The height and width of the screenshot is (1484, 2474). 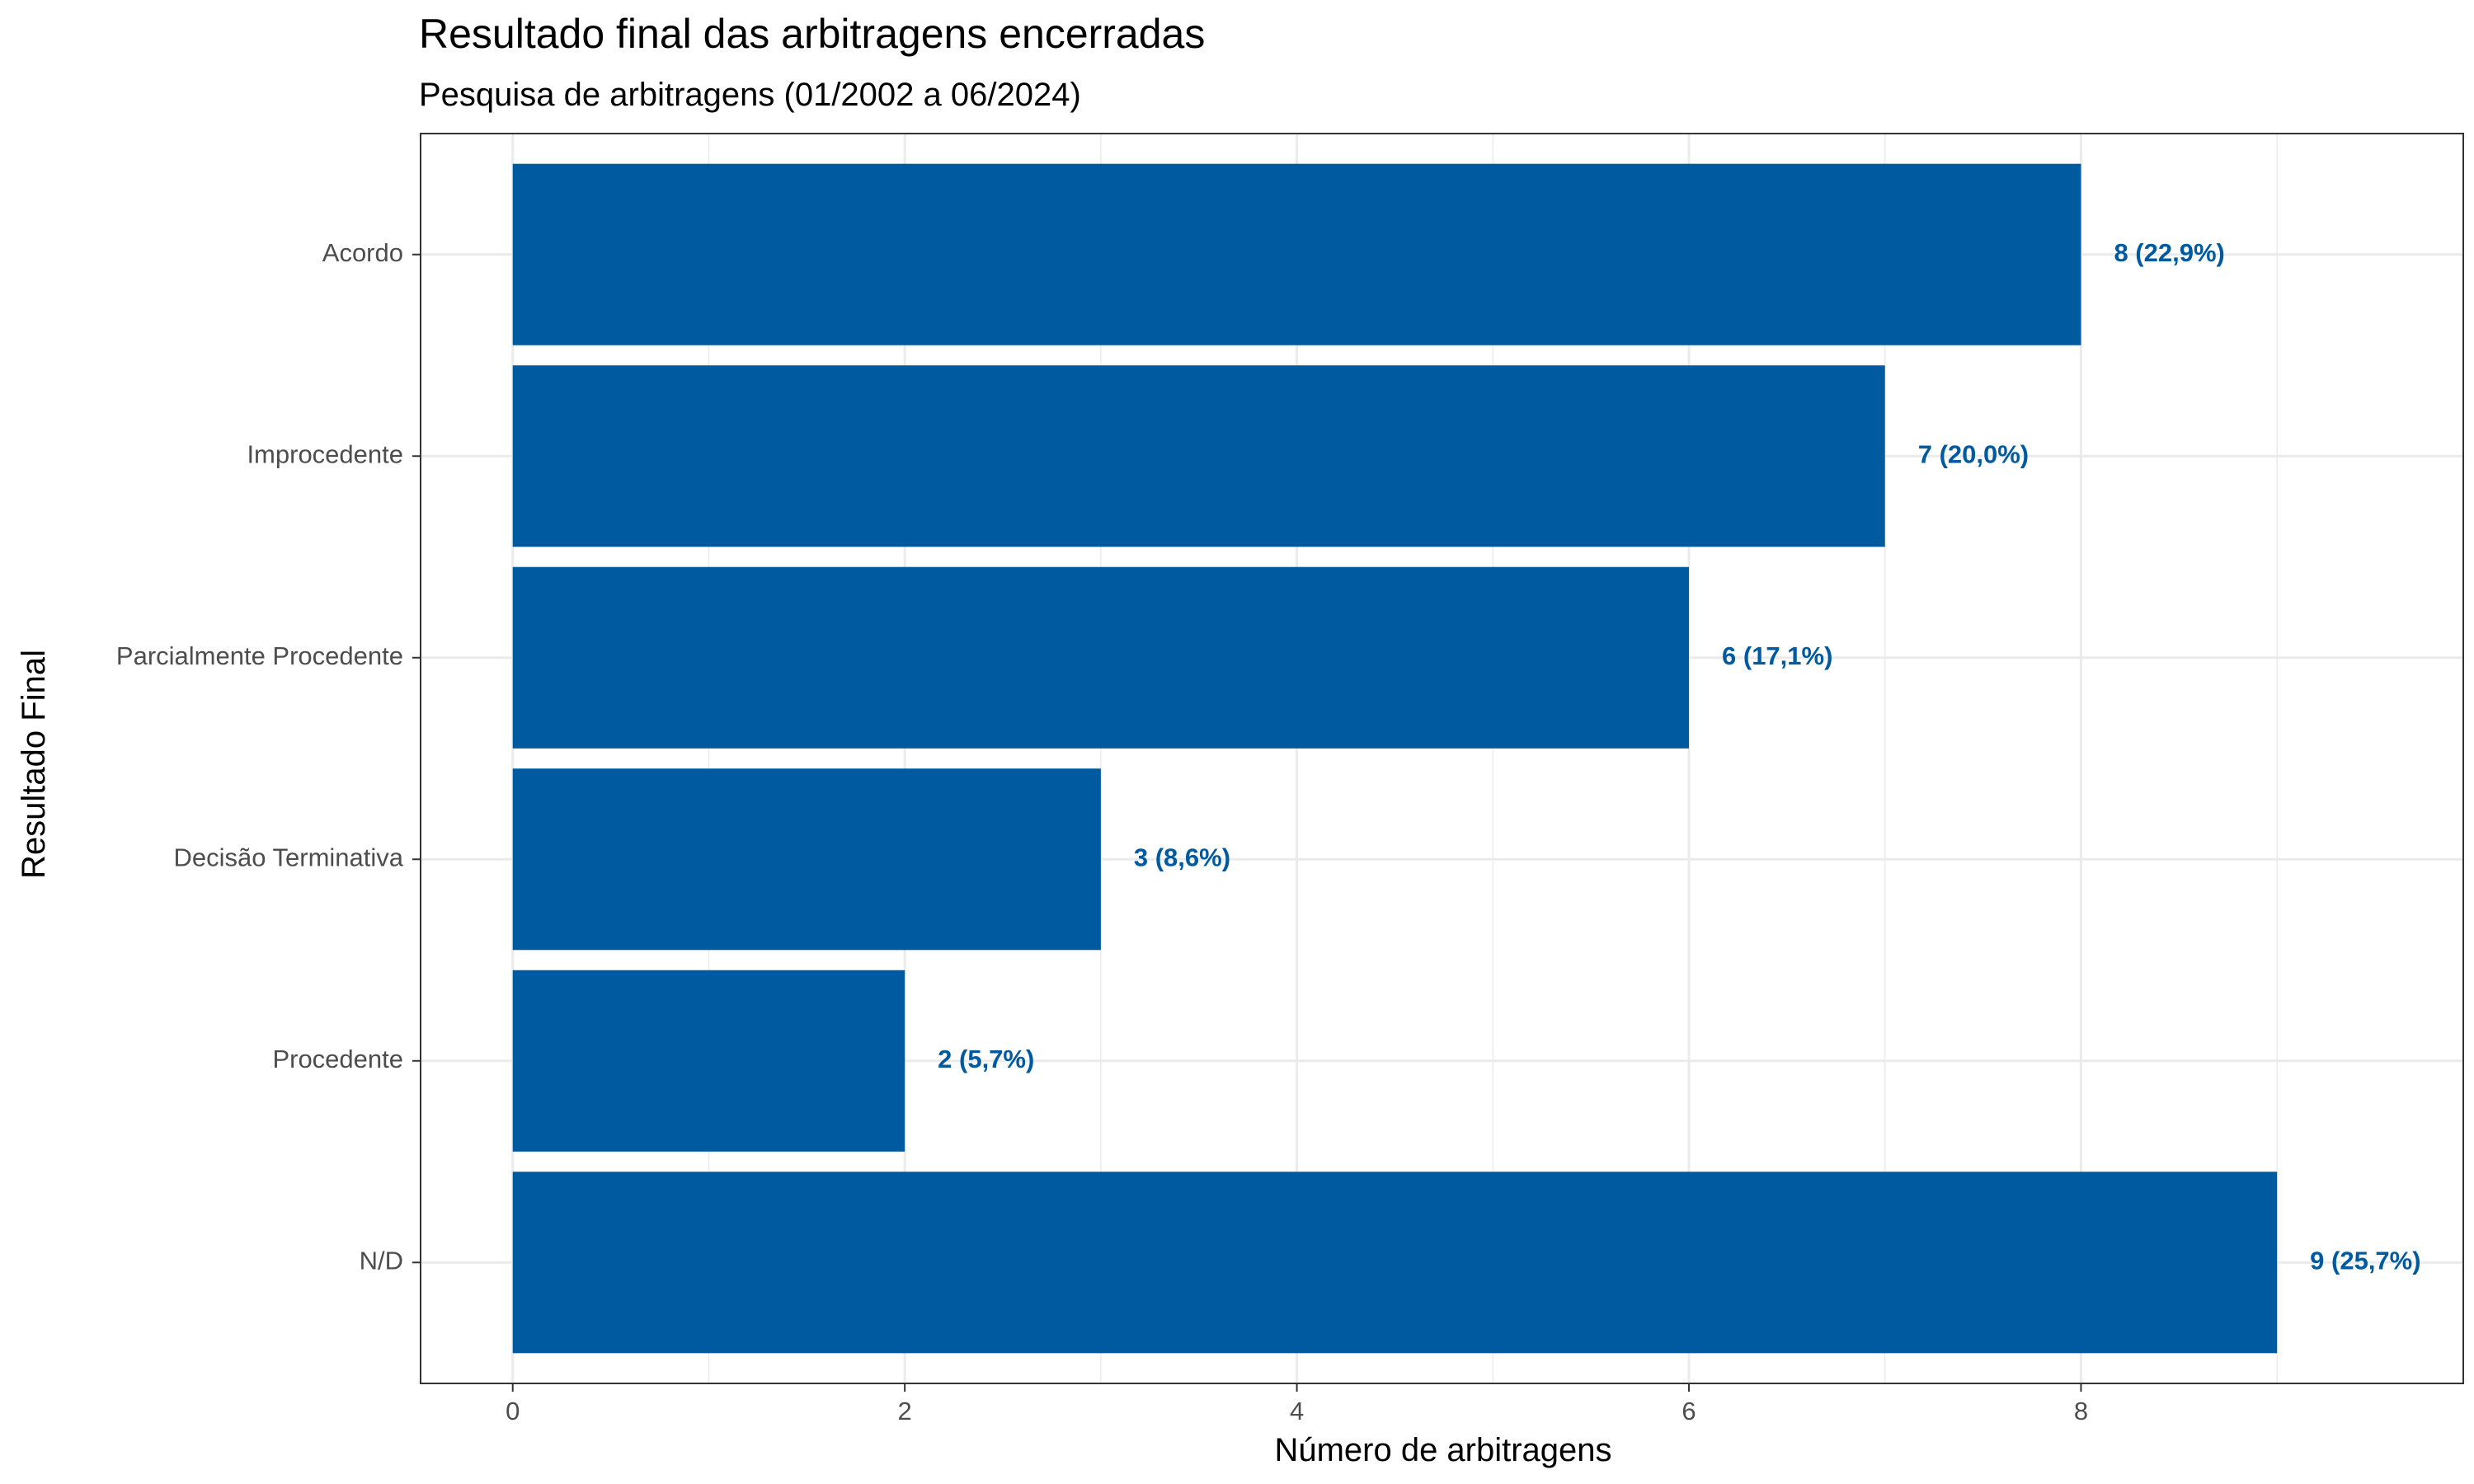 I want to click on bar-data-label: 3 (8,6%), so click(x=1182, y=857).